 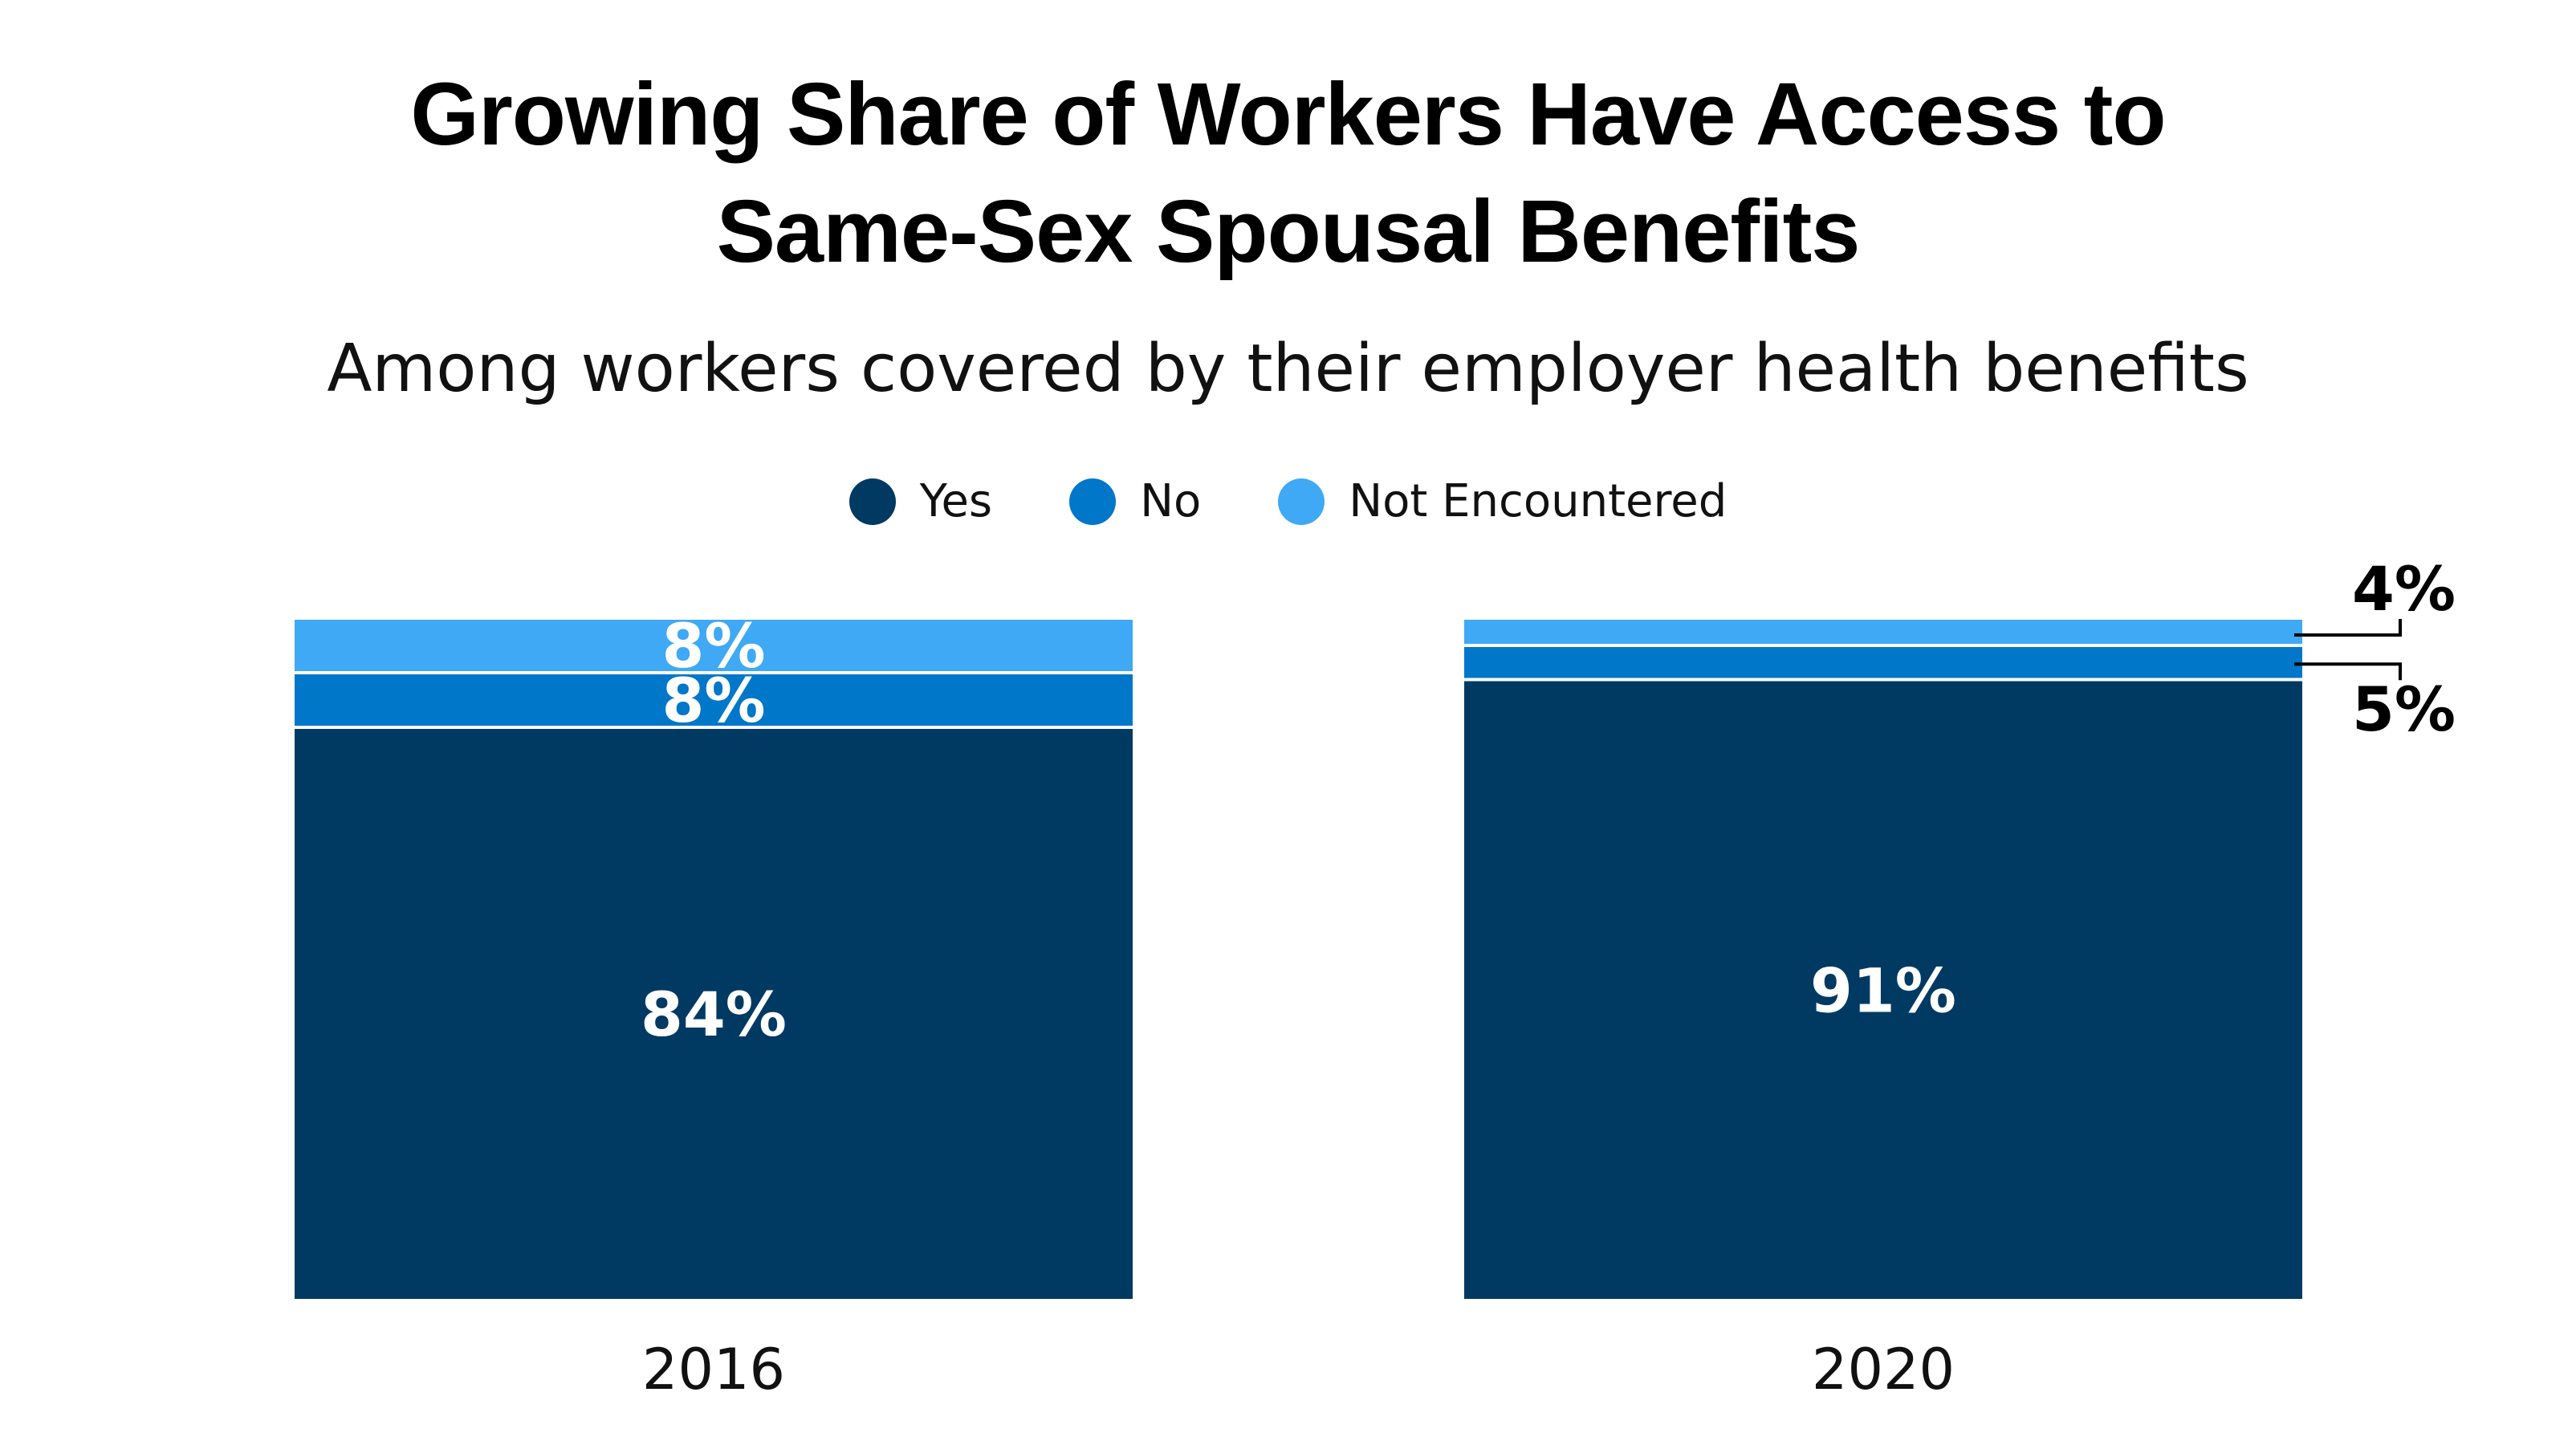 What do you see at coordinates (2348, 628) in the screenshot?
I see `leader-line-2020-not-encountered` at bounding box center [2348, 628].